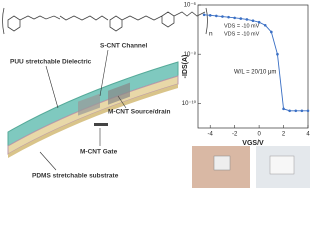  What do you see at coordinates (189, 103) in the screenshot?
I see `y-tick-label: 10⁻¹⁰` at bounding box center [189, 103].